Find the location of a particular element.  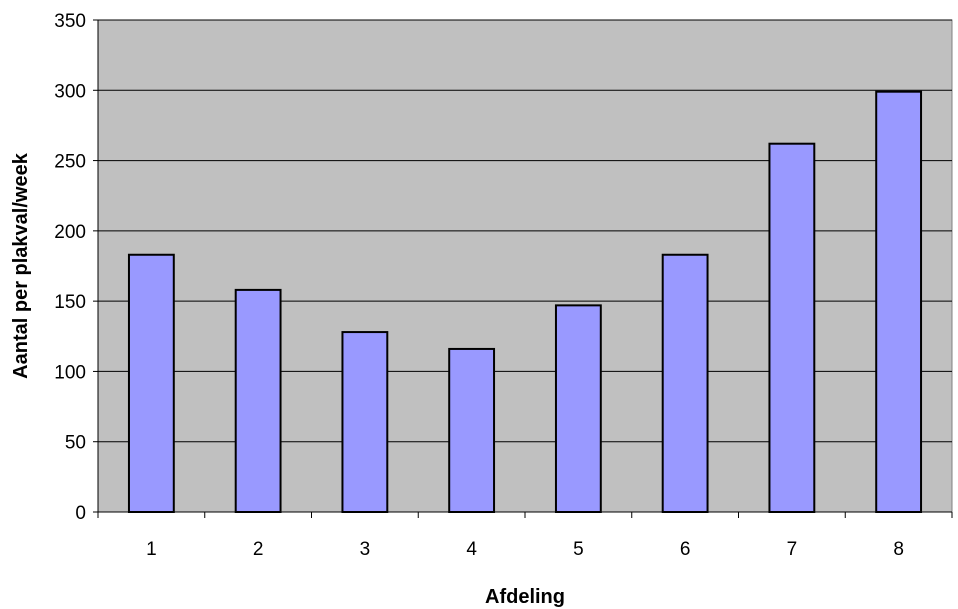

x-tick-label: 7 is located at coordinates (792, 549).